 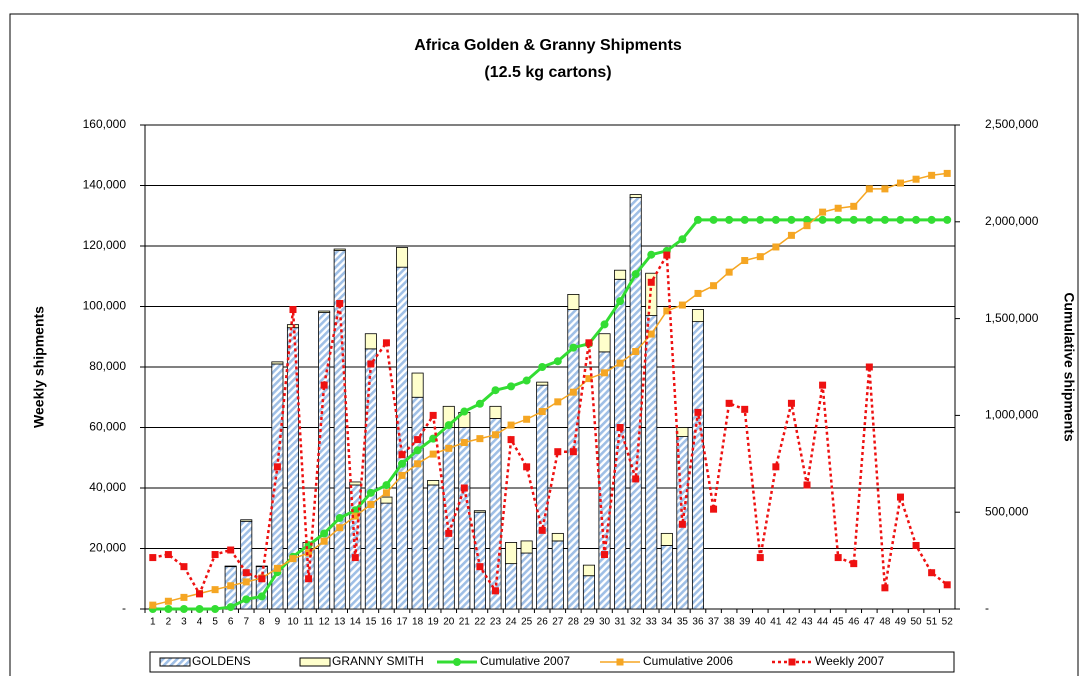 I want to click on x-tick-label: 27, so click(x=558, y=622).